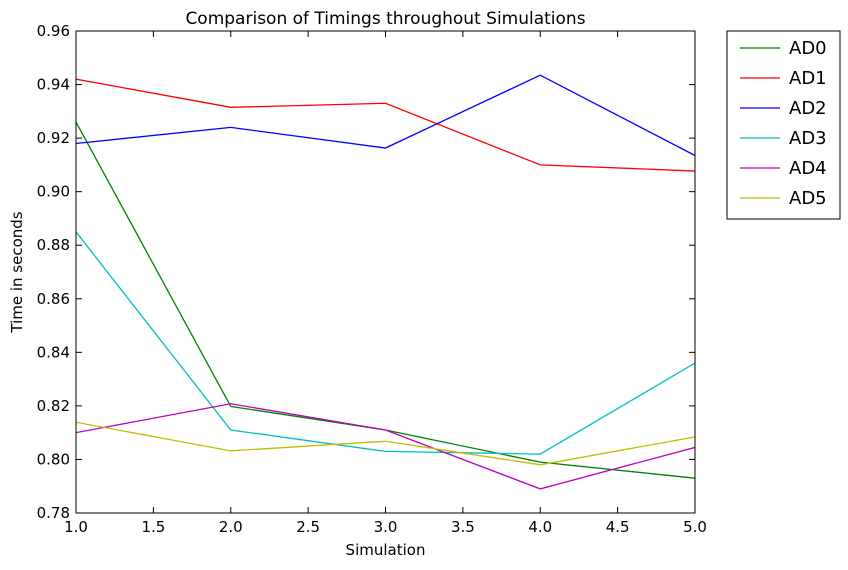 The image size is (848, 570). I want to click on x-tick-label: 4.0, so click(540, 527).